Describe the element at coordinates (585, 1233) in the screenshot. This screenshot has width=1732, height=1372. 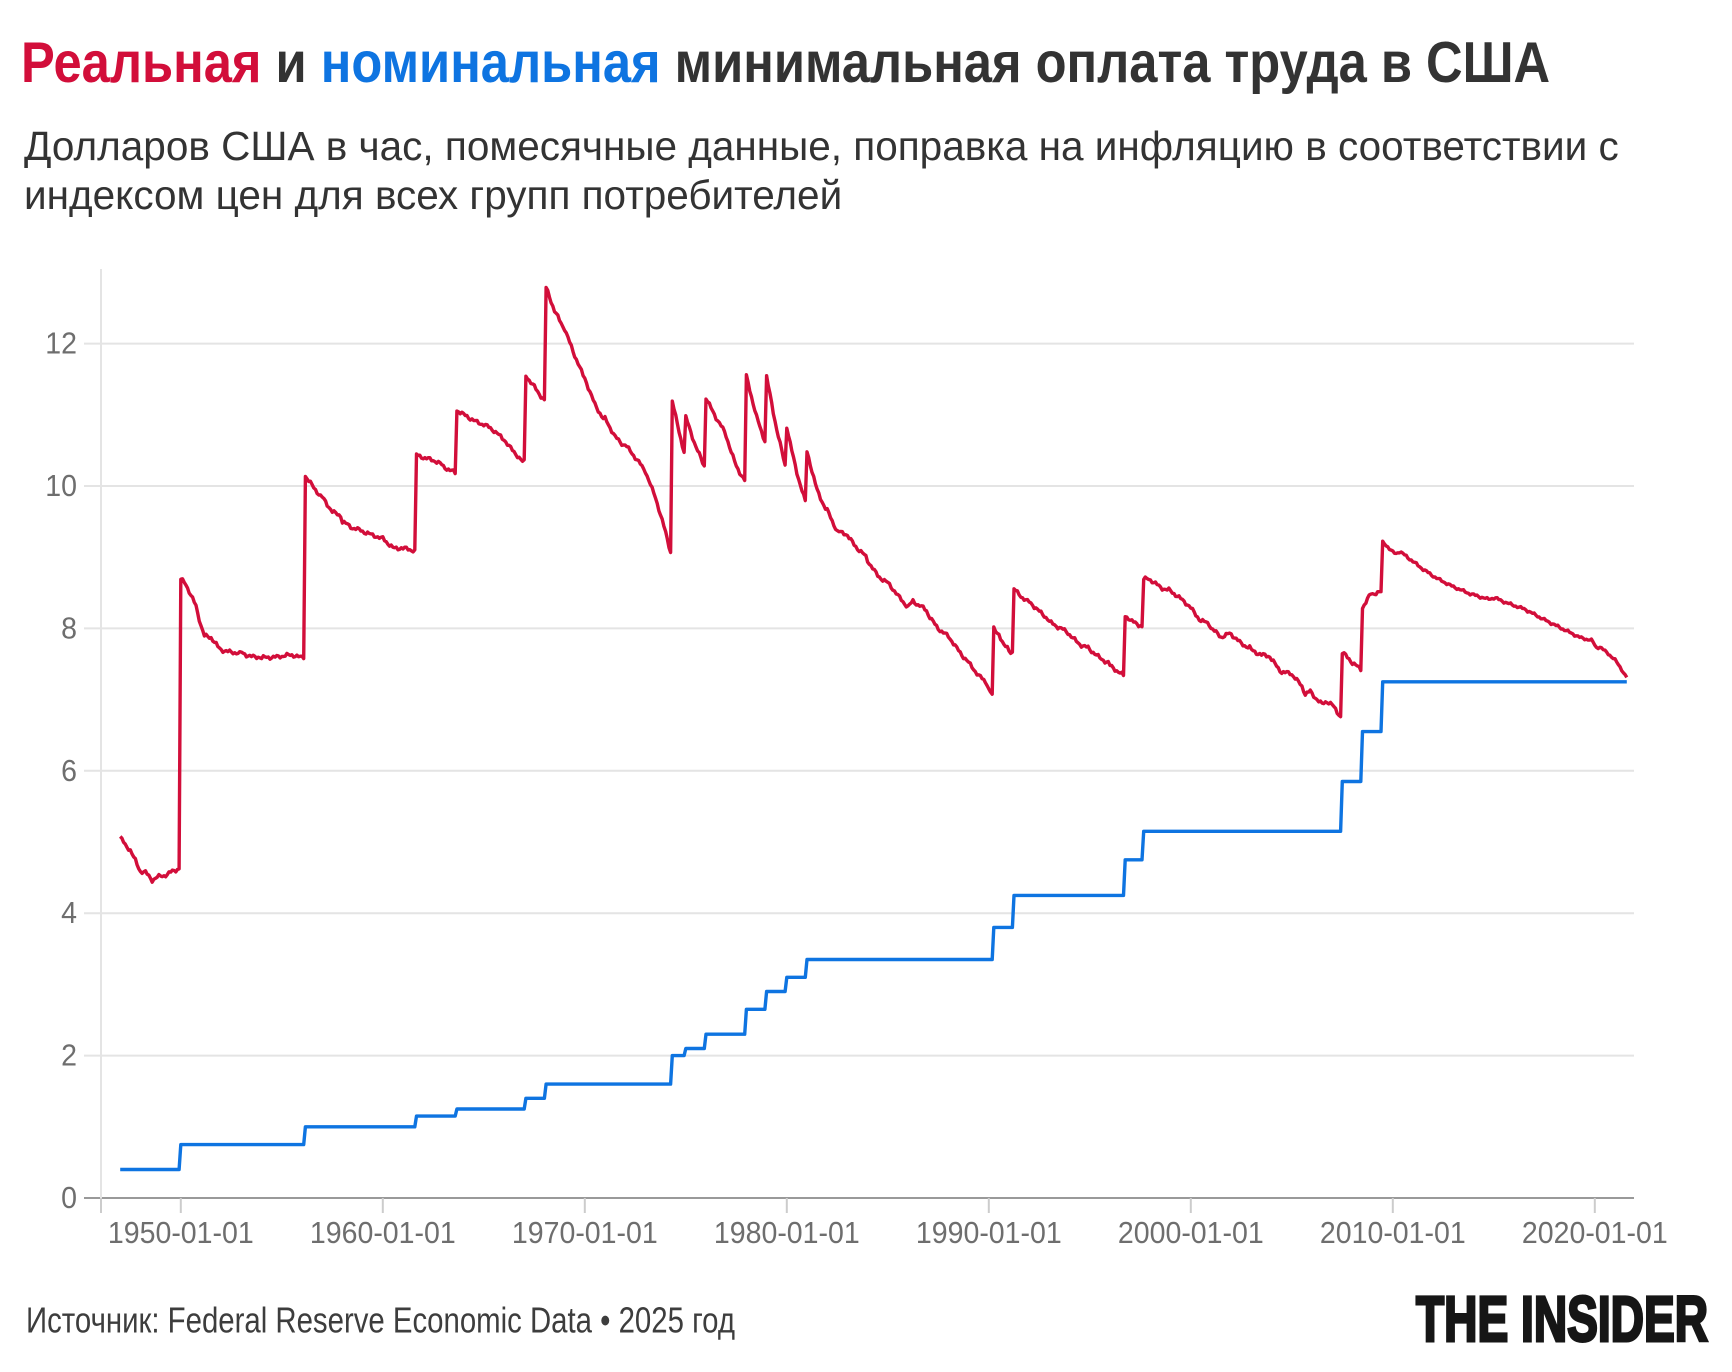
I see `svg-text: 1970-01-01` at that location.